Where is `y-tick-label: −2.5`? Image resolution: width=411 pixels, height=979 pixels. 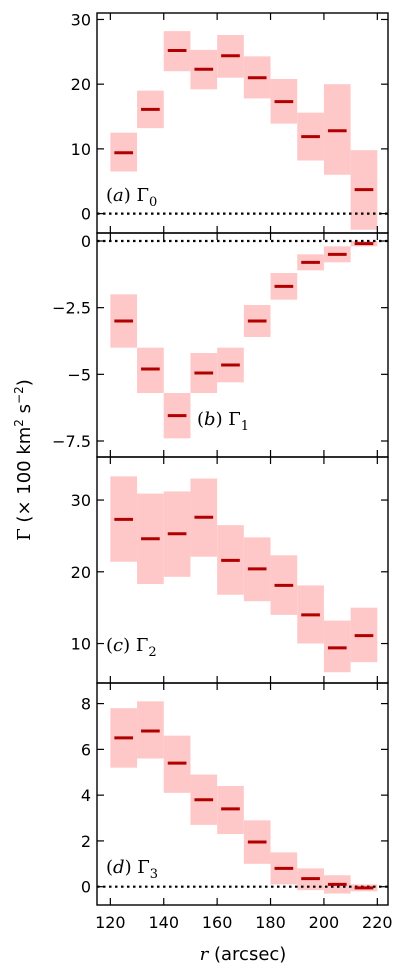
y-tick-label: −2.5 is located at coordinates (71, 308).